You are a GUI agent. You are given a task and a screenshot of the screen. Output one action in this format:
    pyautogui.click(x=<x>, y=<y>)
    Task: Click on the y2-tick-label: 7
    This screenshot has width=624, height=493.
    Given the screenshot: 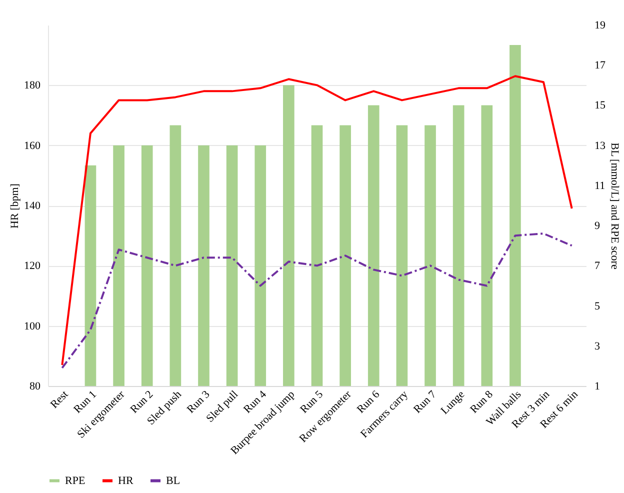 What is the action you would take?
    pyautogui.click(x=597, y=266)
    